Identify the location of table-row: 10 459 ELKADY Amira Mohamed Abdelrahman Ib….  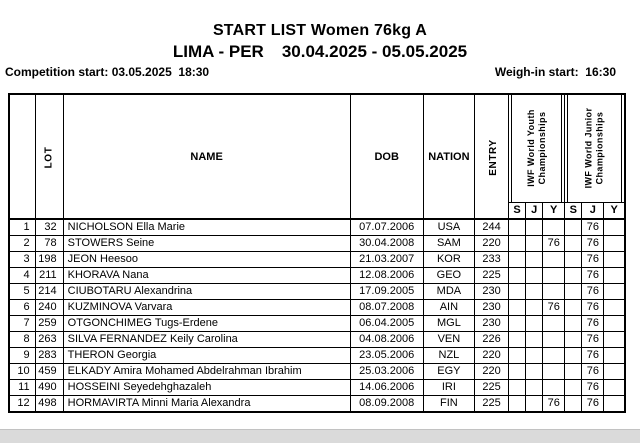
(317, 371).